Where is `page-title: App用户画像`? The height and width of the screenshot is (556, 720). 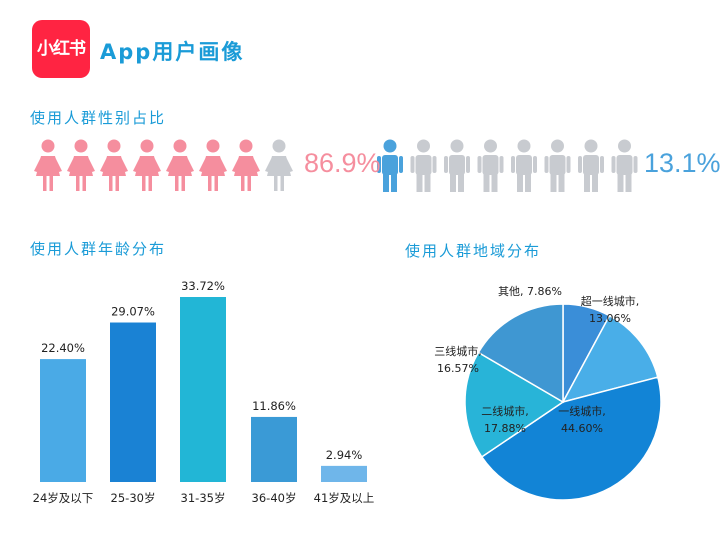
page-title: App用户画像 is located at coordinates (172, 52).